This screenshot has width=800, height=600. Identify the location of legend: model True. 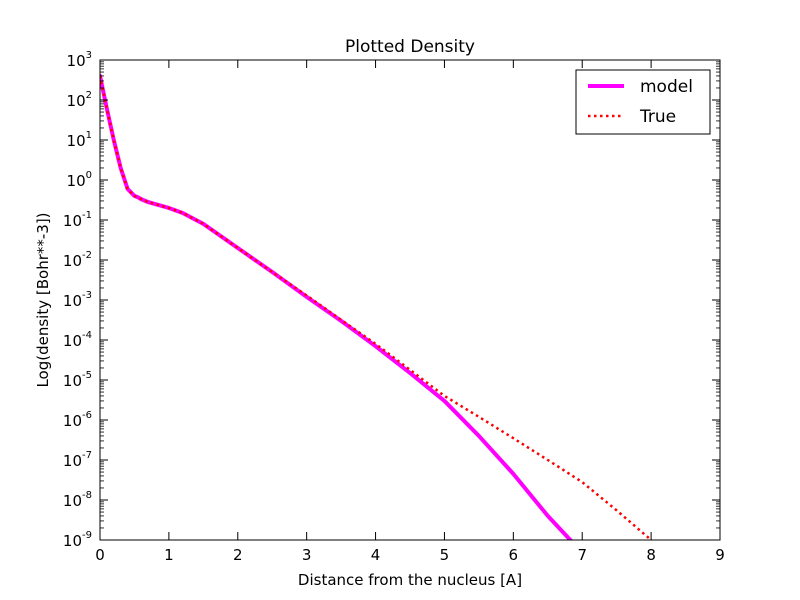
(643, 102).